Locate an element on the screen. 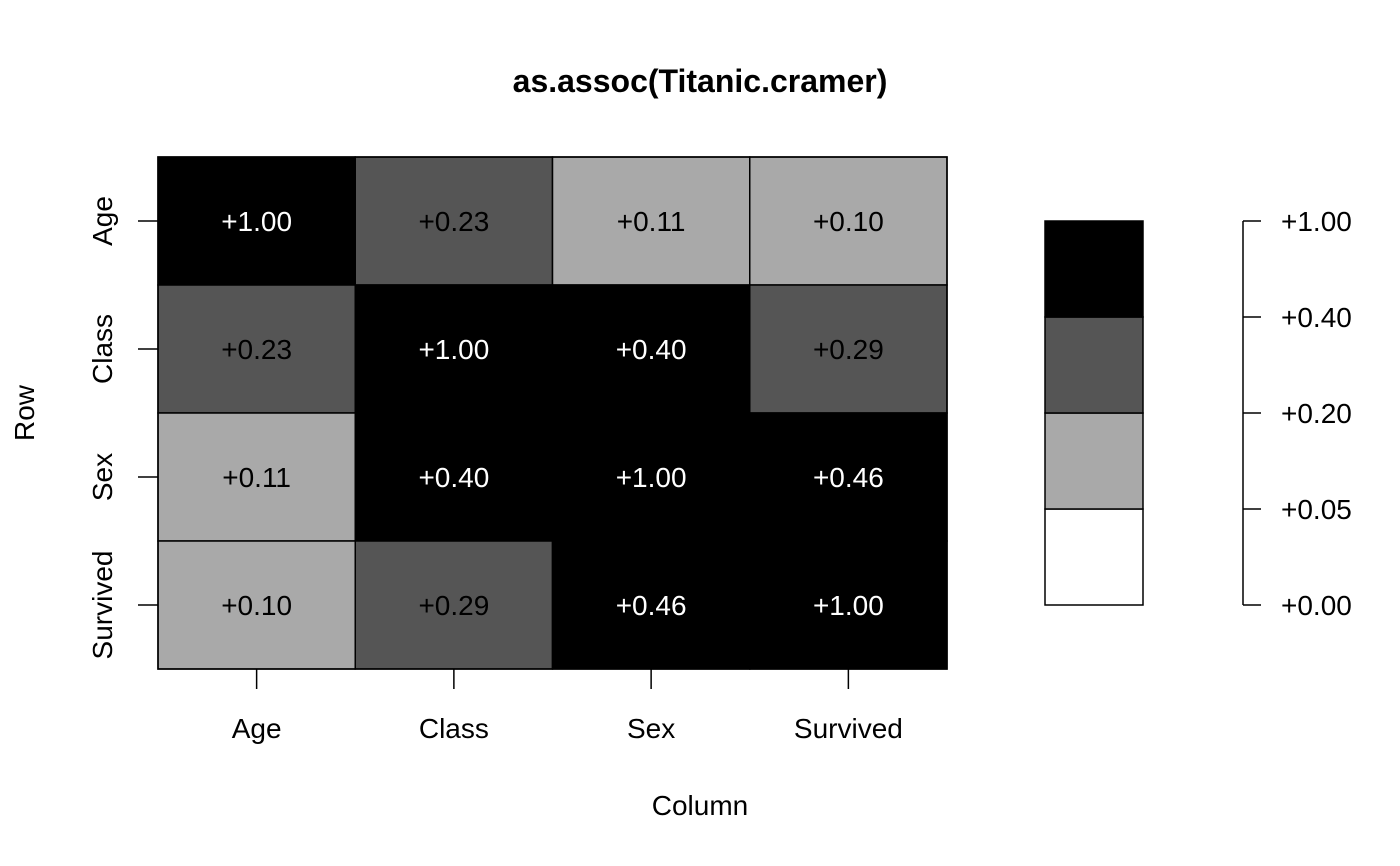 Image resolution: width=1400 pixels, height=866 pixels. cell-label-age-survived: +0.10 is located at coordinates (848, 221).